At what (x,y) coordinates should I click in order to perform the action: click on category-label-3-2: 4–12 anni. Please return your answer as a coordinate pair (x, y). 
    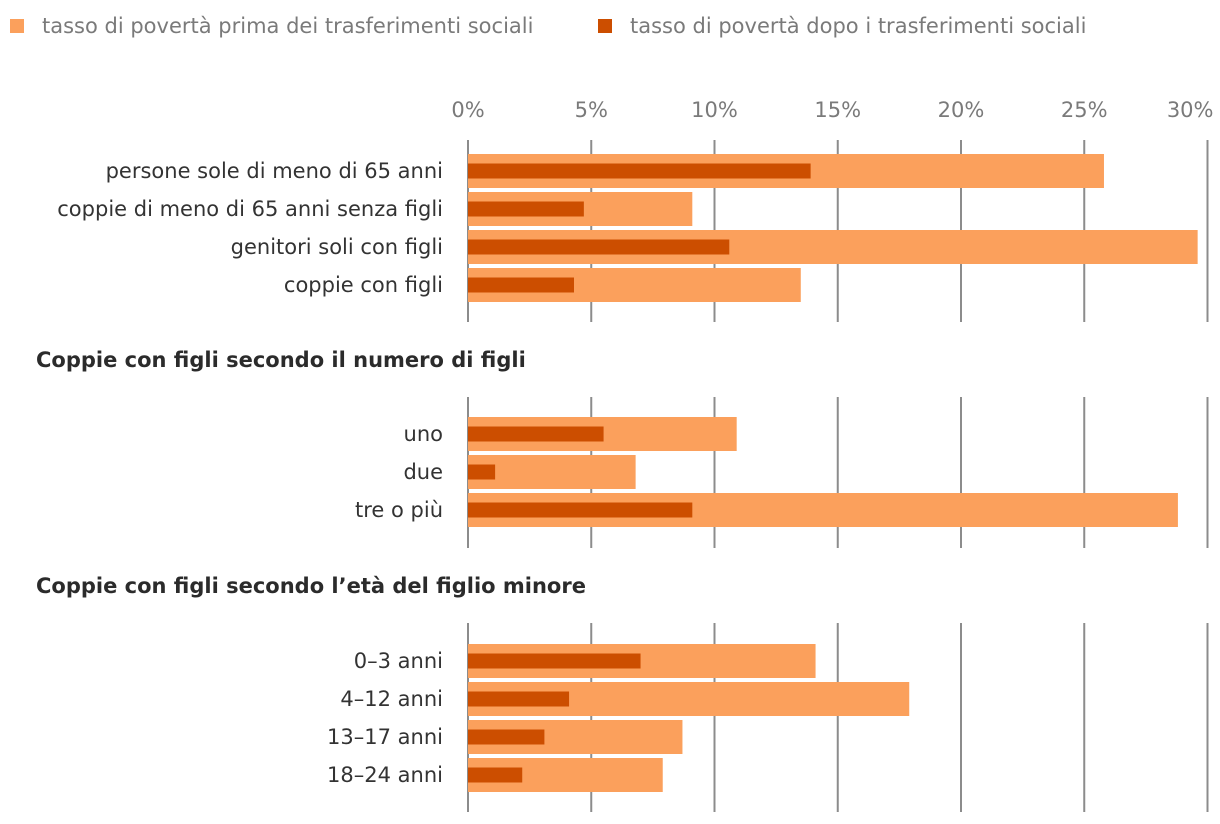
    Looking at the image, I should click on (391, 699).